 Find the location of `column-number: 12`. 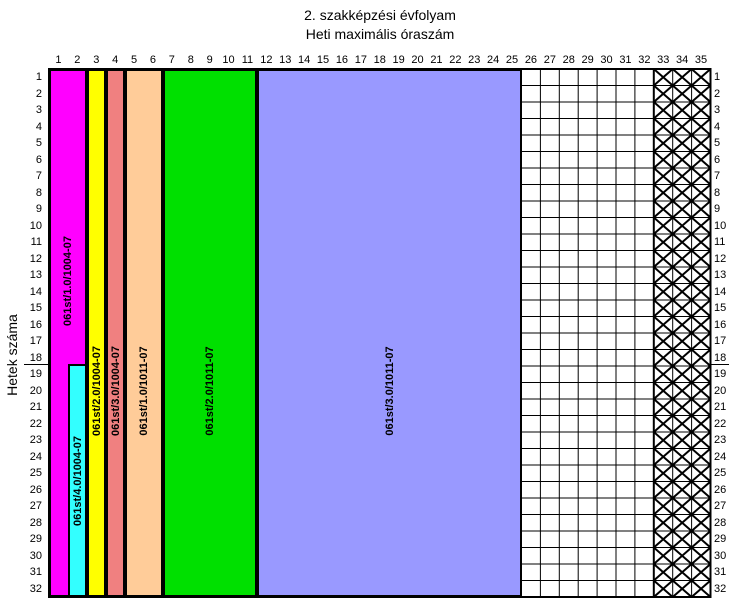

column-number: 12 is located at coordinates (266, 60).